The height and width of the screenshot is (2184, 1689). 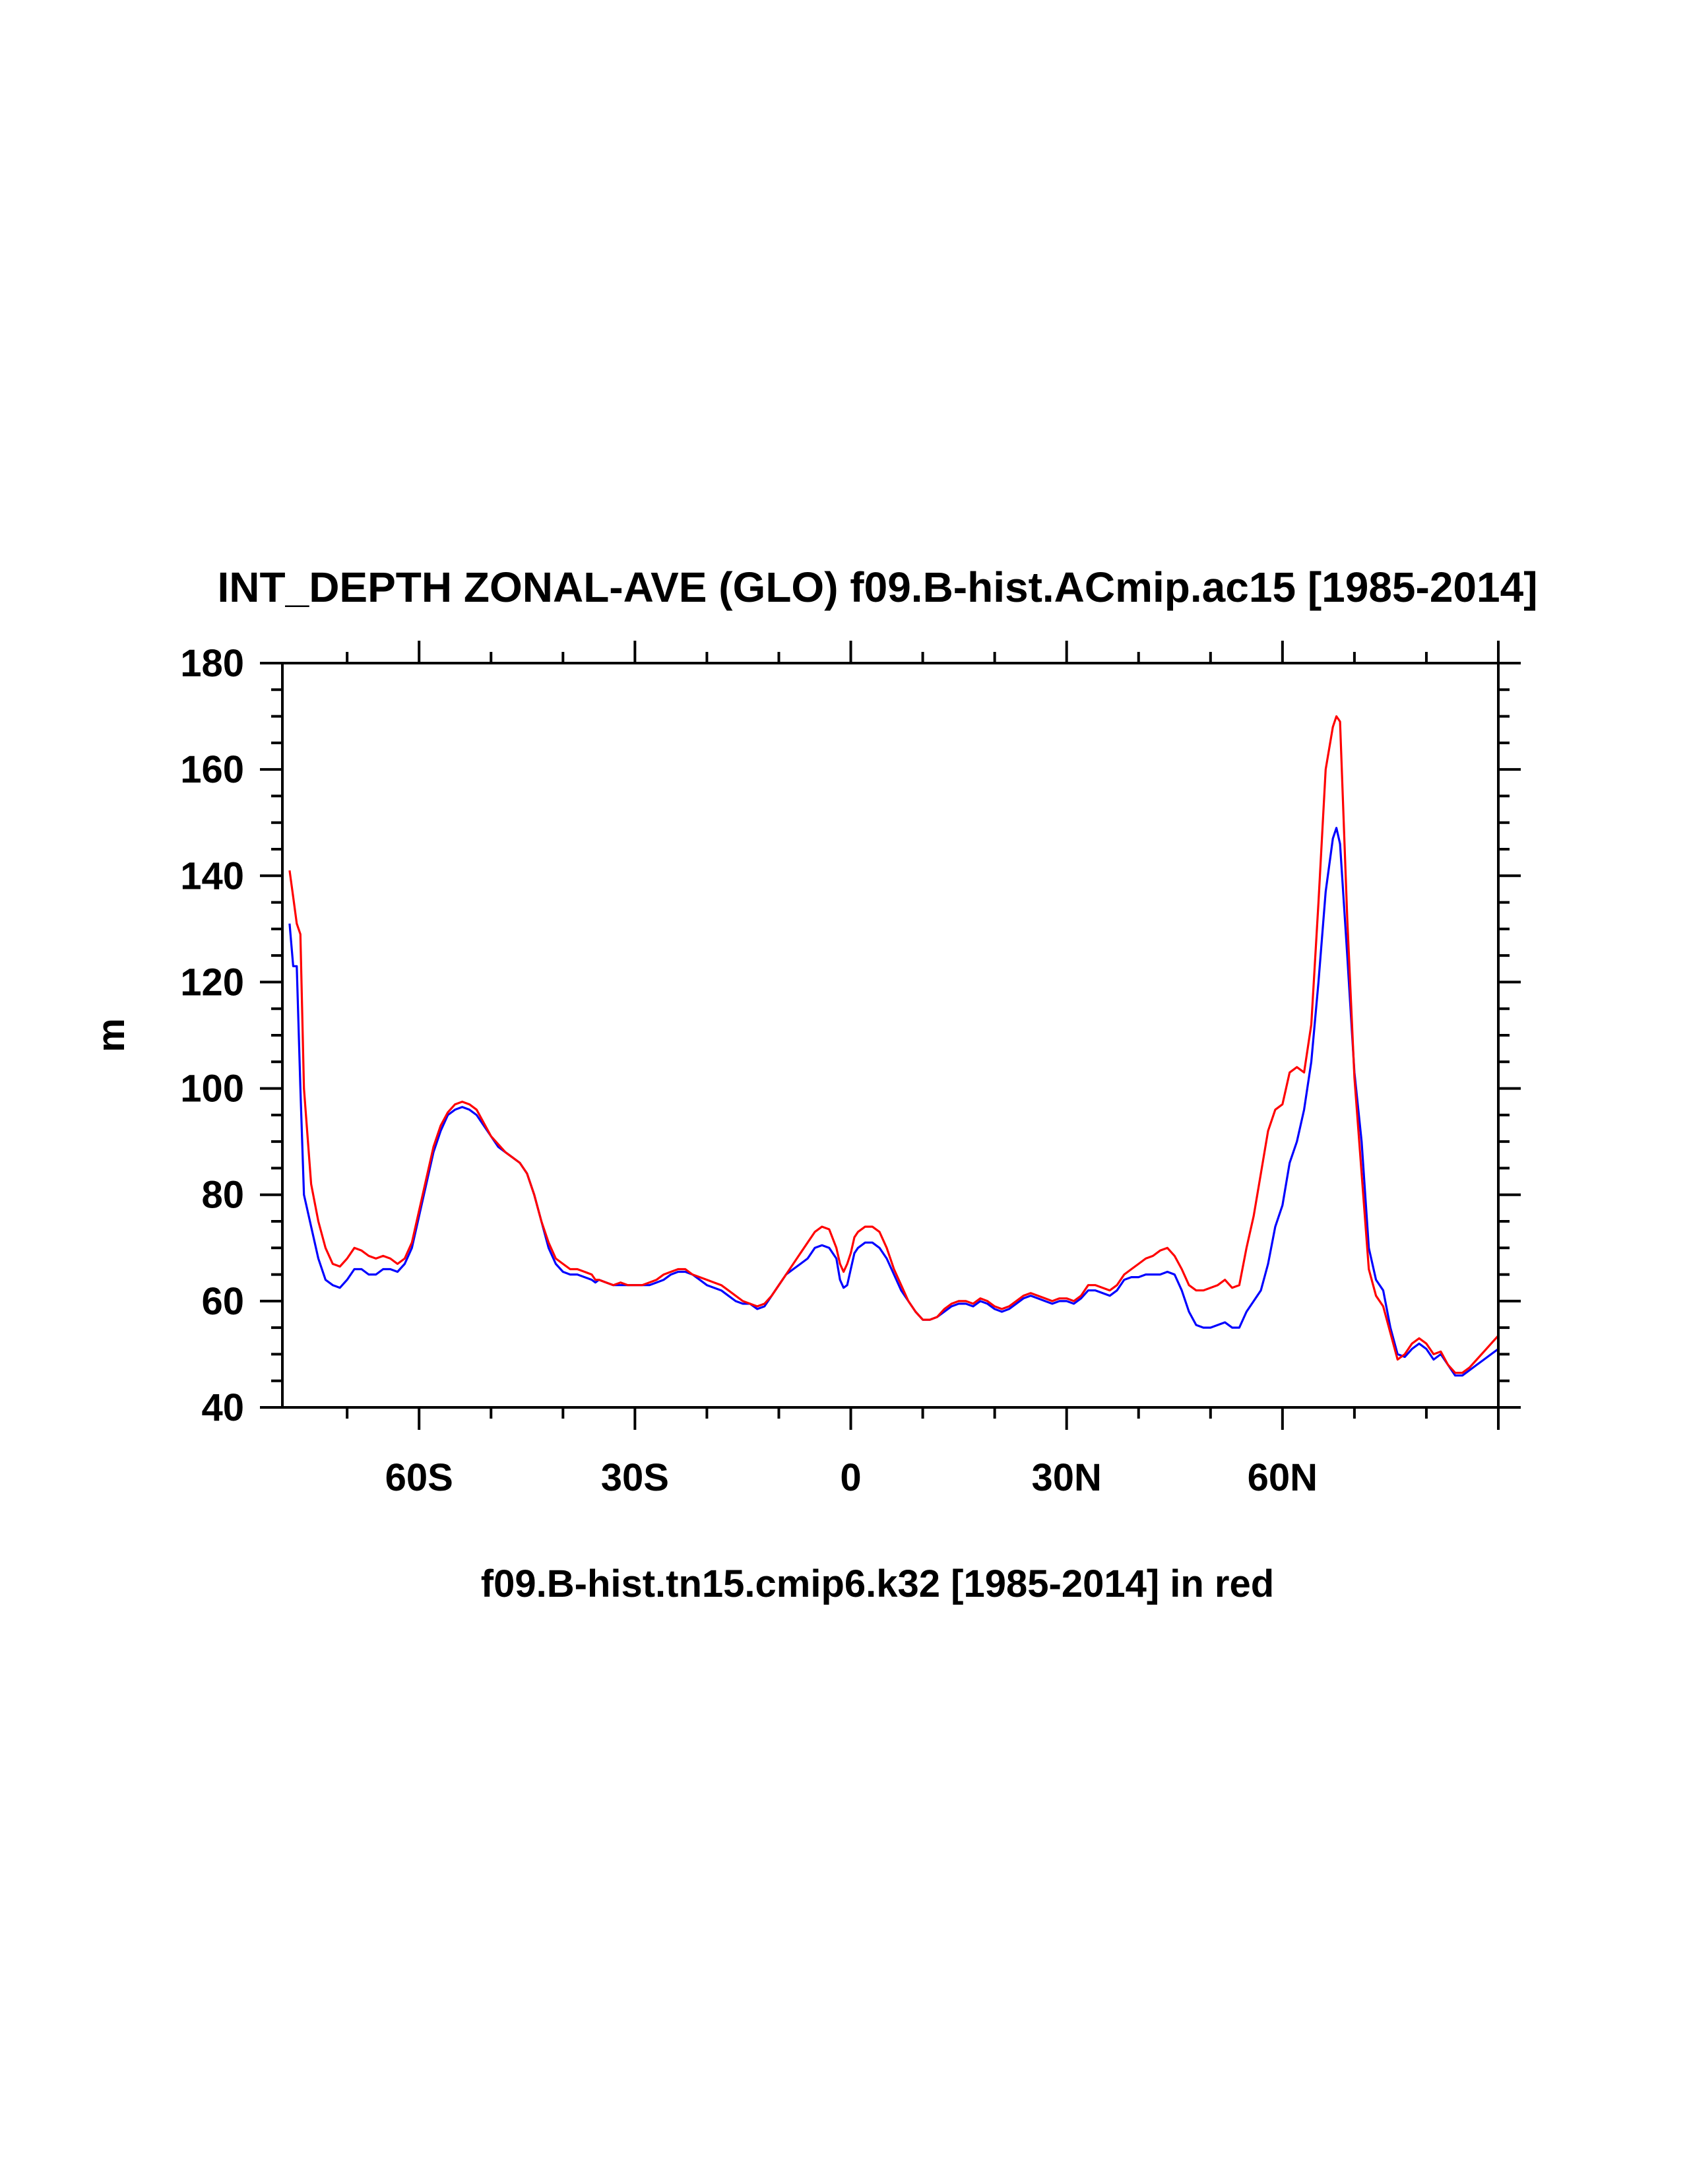 What do you see at coordinates (851, 1477) in the screenshot?
I see `x-tick-label: 0` at bounding box center [851, 1477].